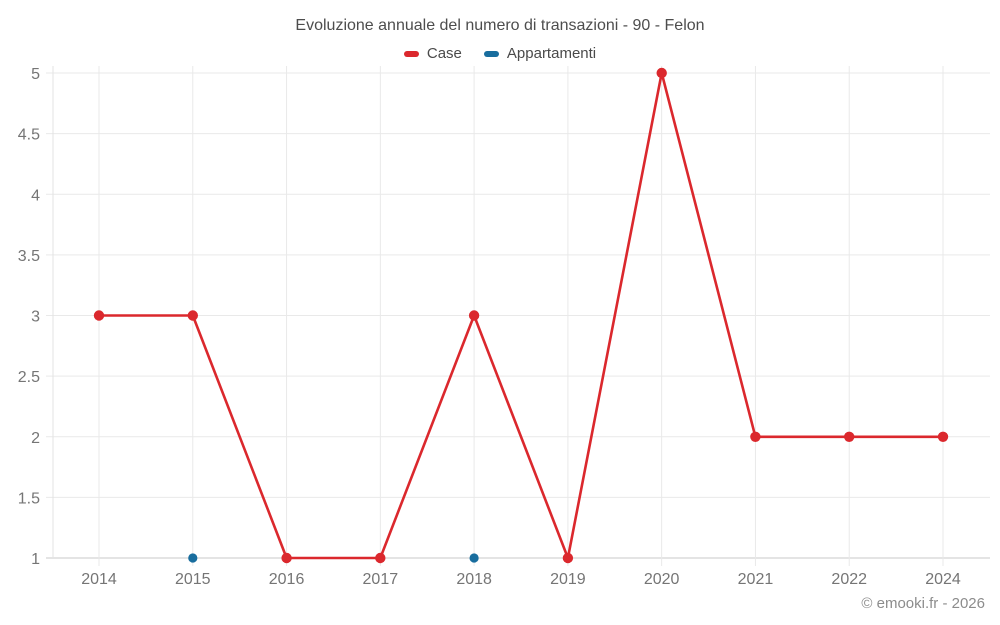  I want to click on legend-item-case: Case, so click(432, 53).